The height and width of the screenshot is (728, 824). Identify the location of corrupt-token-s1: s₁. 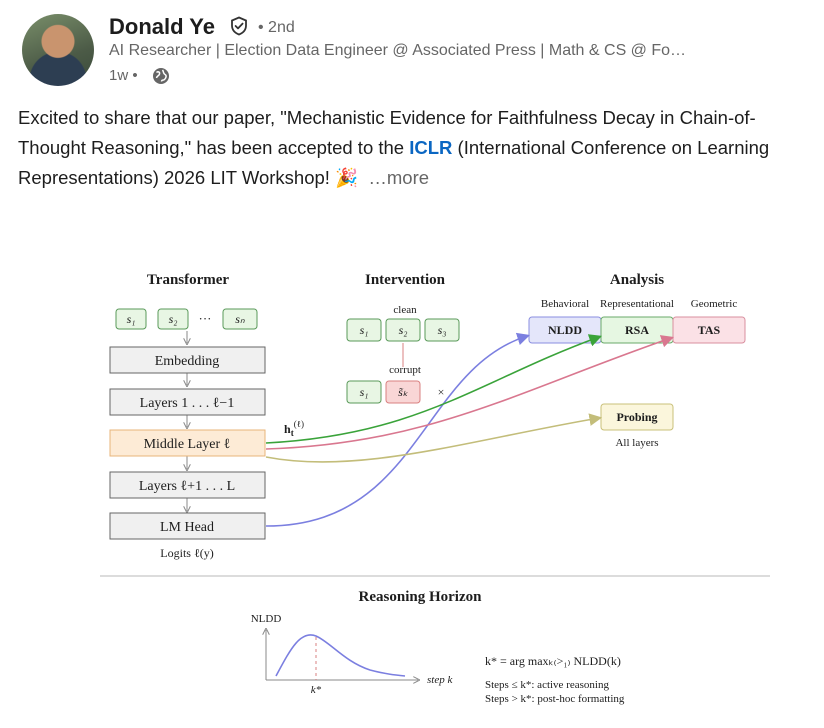
(364, 392).